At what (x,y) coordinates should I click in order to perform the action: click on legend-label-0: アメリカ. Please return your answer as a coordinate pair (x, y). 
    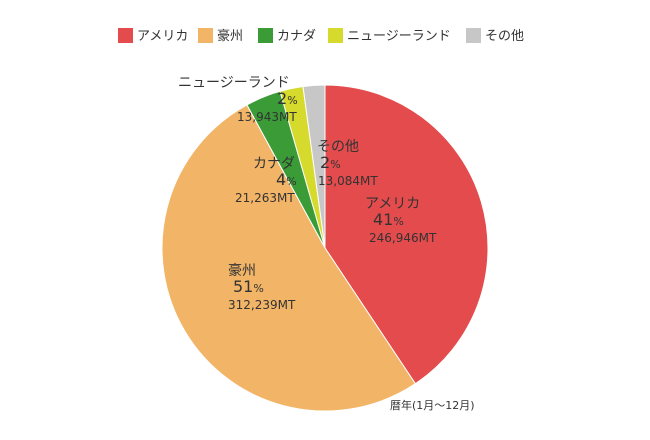
    Looking at the image, I should click on (162, 36).